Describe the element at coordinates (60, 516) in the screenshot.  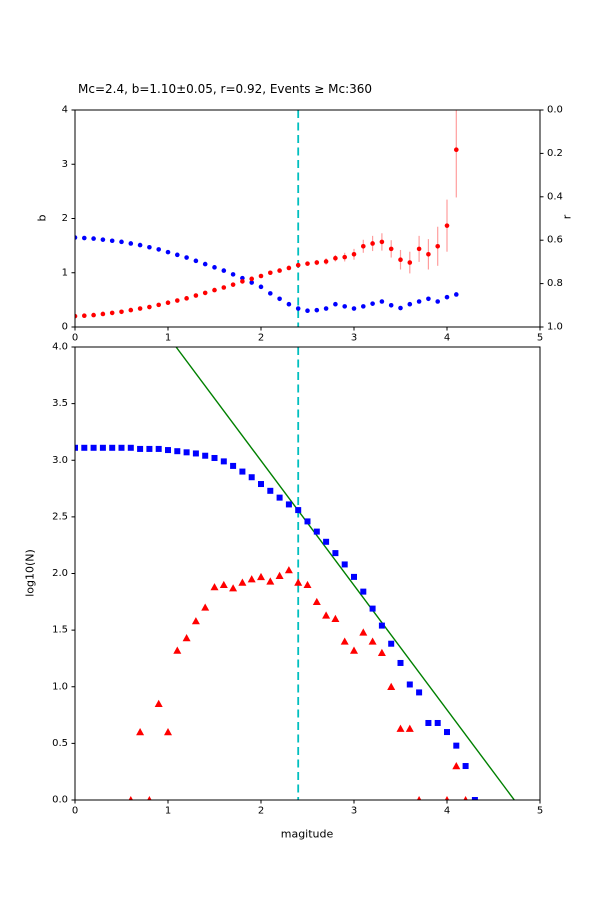
I see `svg-text: 2.5` at that location.